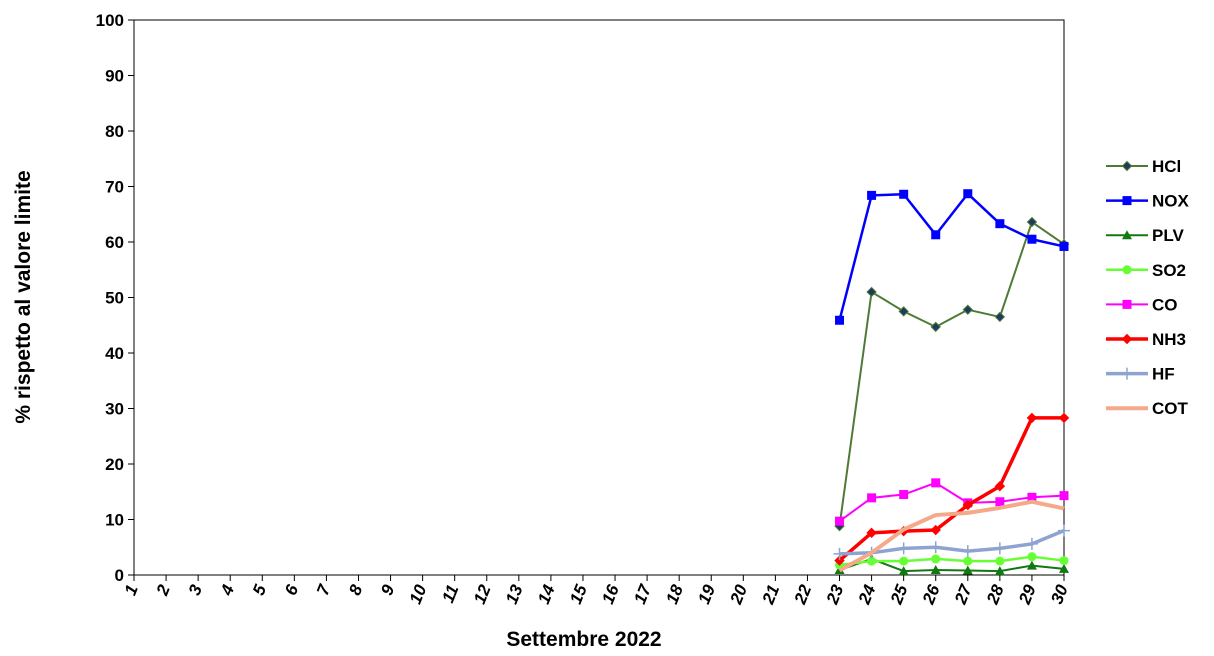 This screenshot has height=656, width=1214. I want to click on x-tick-label: 29, so click(1027, 595).